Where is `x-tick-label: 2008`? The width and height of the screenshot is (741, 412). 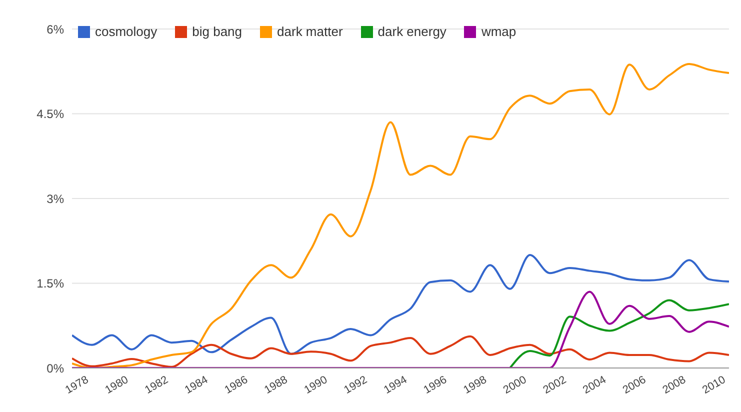
x-tick-label: 2008 is located at coordinates (674, 385).